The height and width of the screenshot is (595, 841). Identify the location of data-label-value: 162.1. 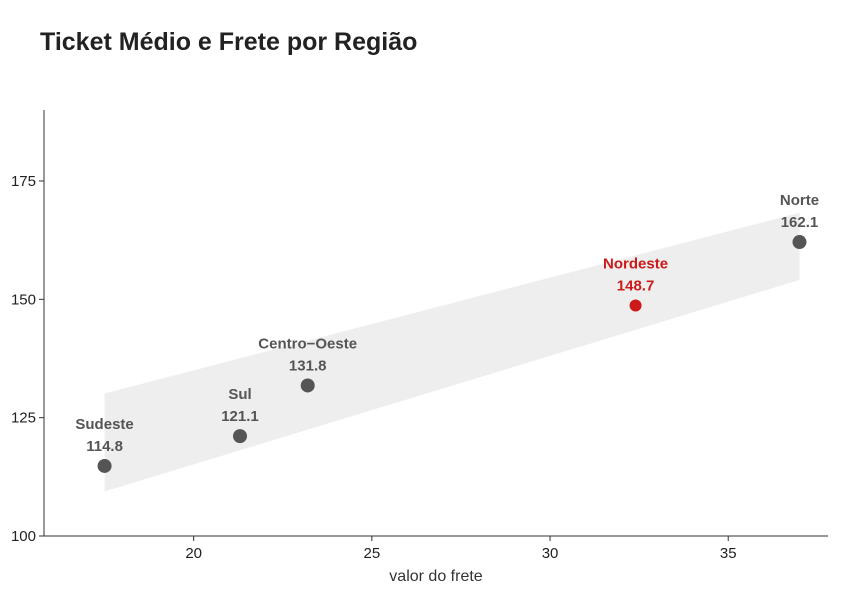
(800, 222).